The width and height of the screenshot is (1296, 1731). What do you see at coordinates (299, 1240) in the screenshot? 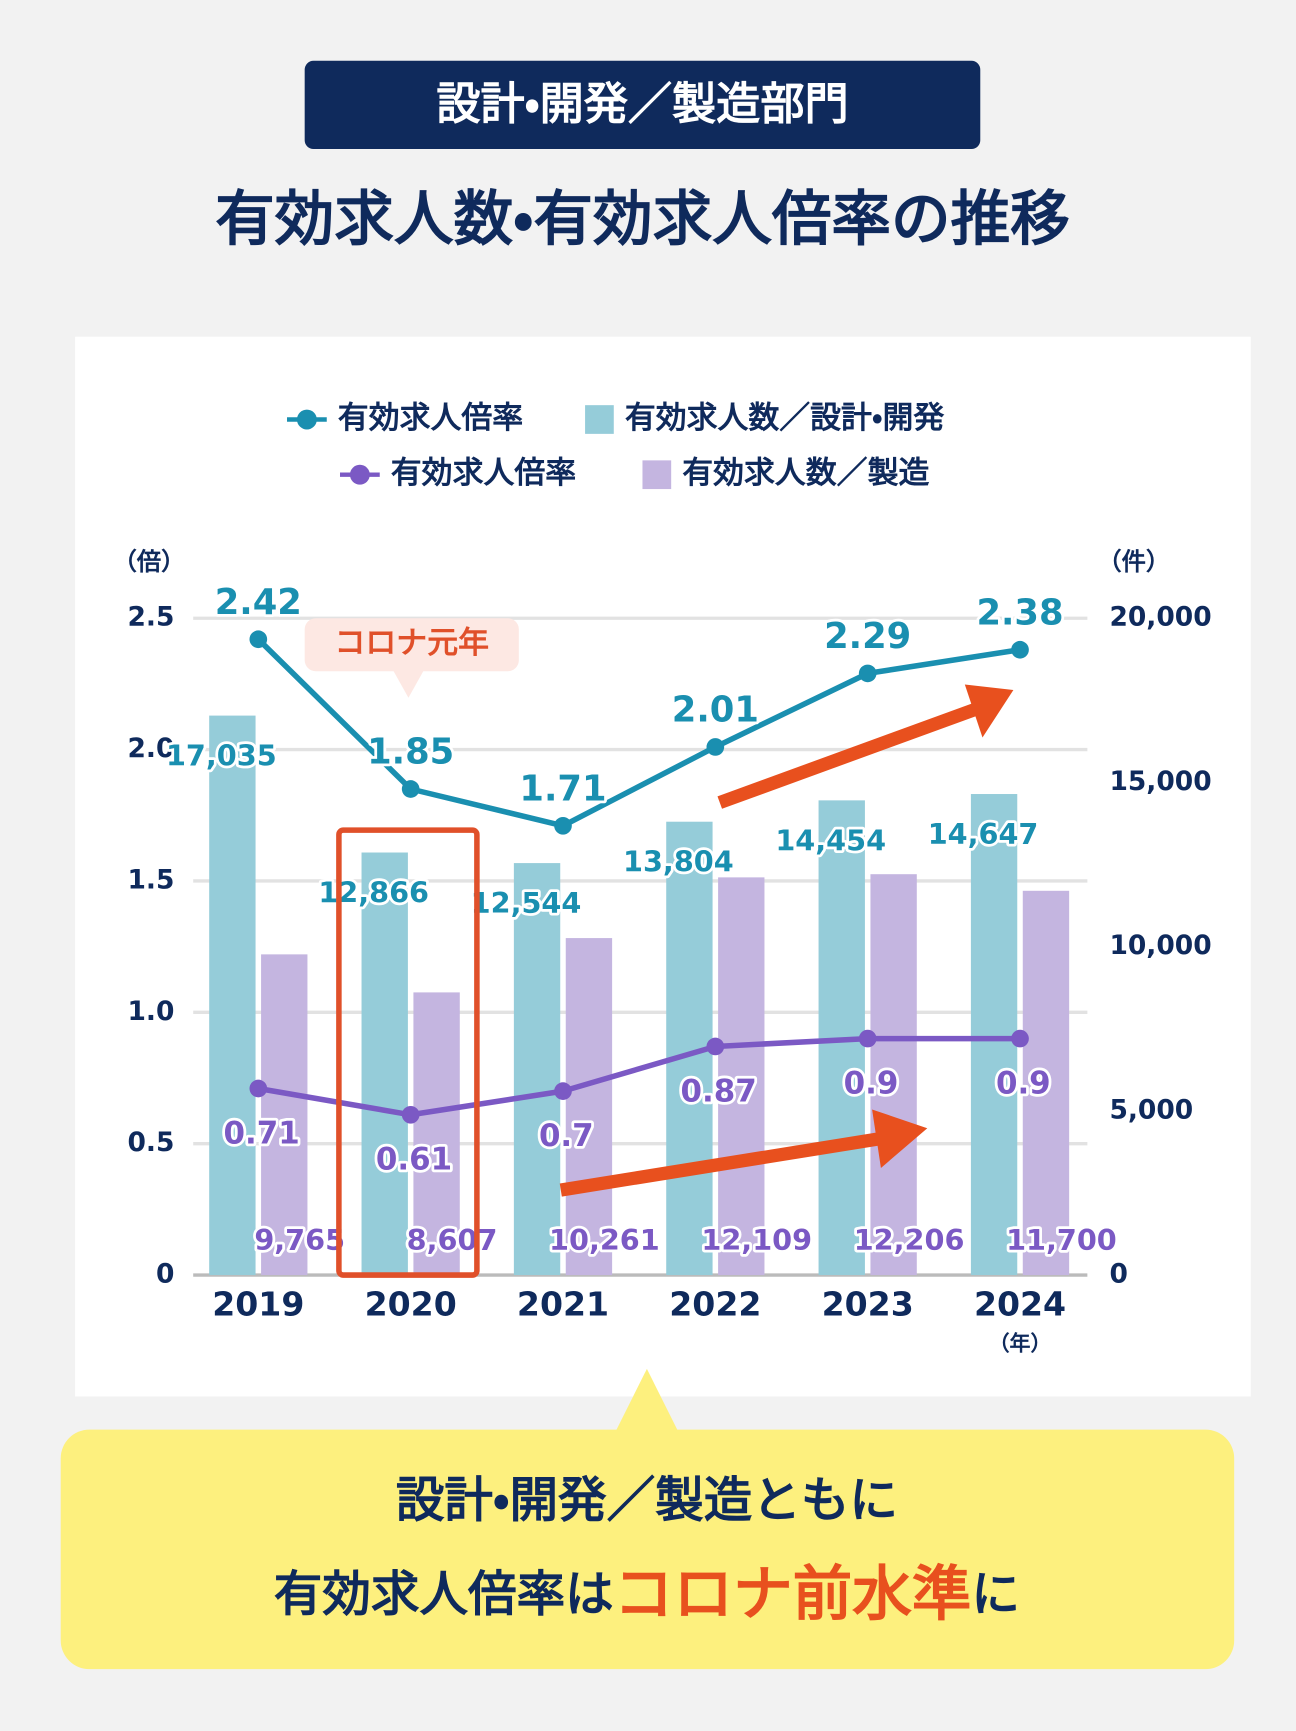
I see `bar-value-label: 9,765` at bounding box center [299, 1240].